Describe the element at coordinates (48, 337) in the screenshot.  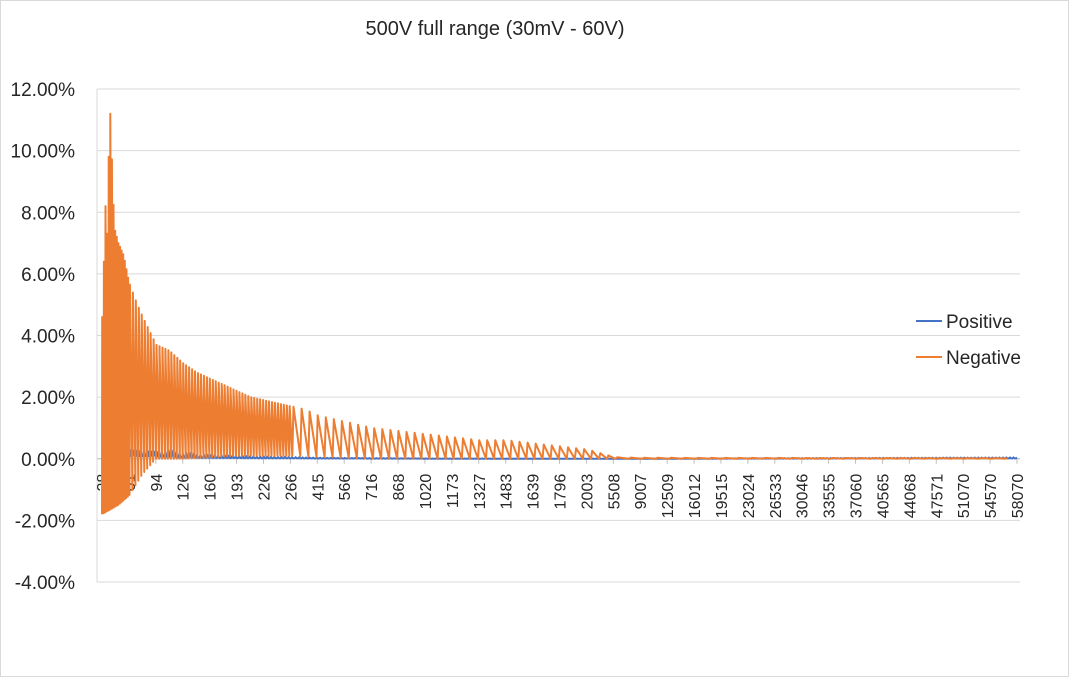
I see `y-tick-label: 4.00%` at that location.